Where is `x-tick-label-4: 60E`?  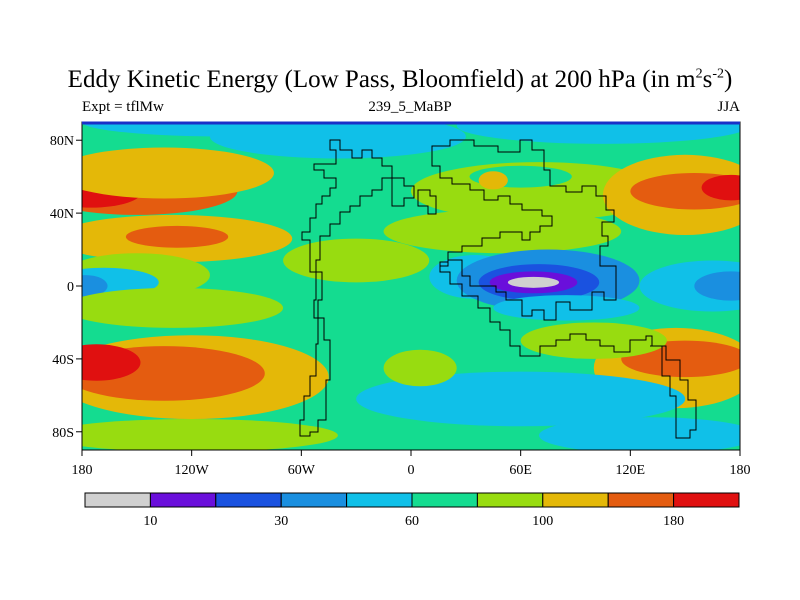
x-tick-label-4: 60E is located at coordinates (520, 470).